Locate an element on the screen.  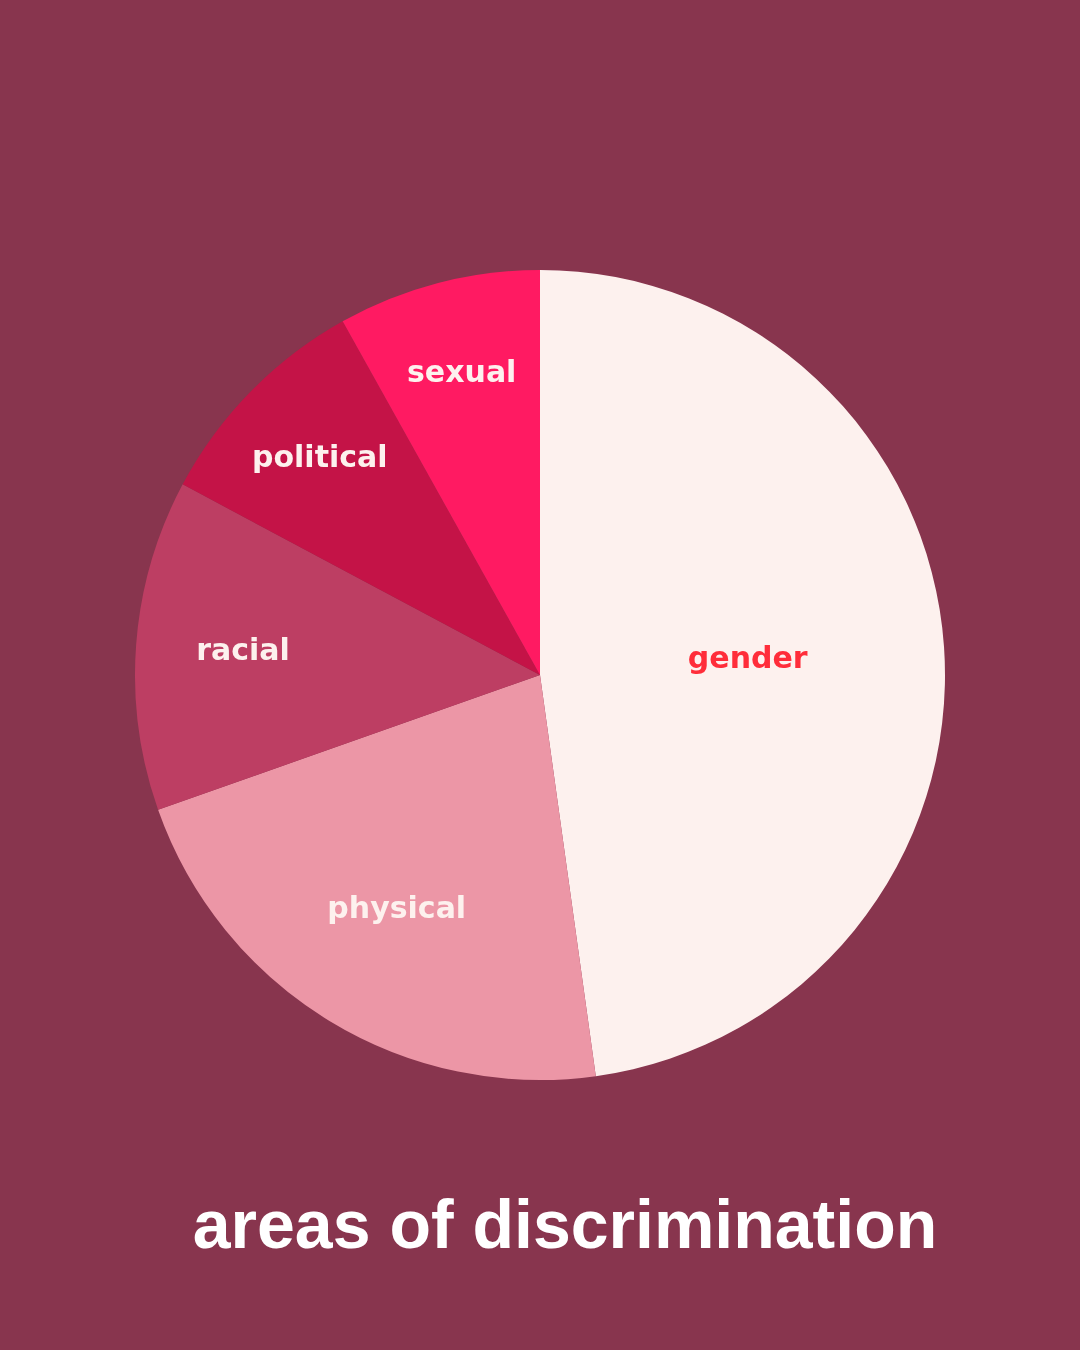
slice-label: physical is located at coordinates (397, 908).